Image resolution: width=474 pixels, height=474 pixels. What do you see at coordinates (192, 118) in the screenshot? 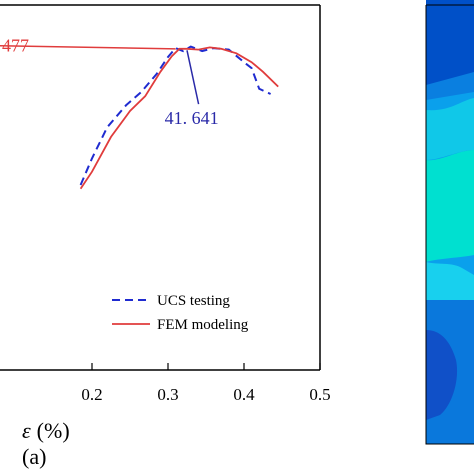
I see `annotation-label: 41. 641` at bounding box center [192, 118].